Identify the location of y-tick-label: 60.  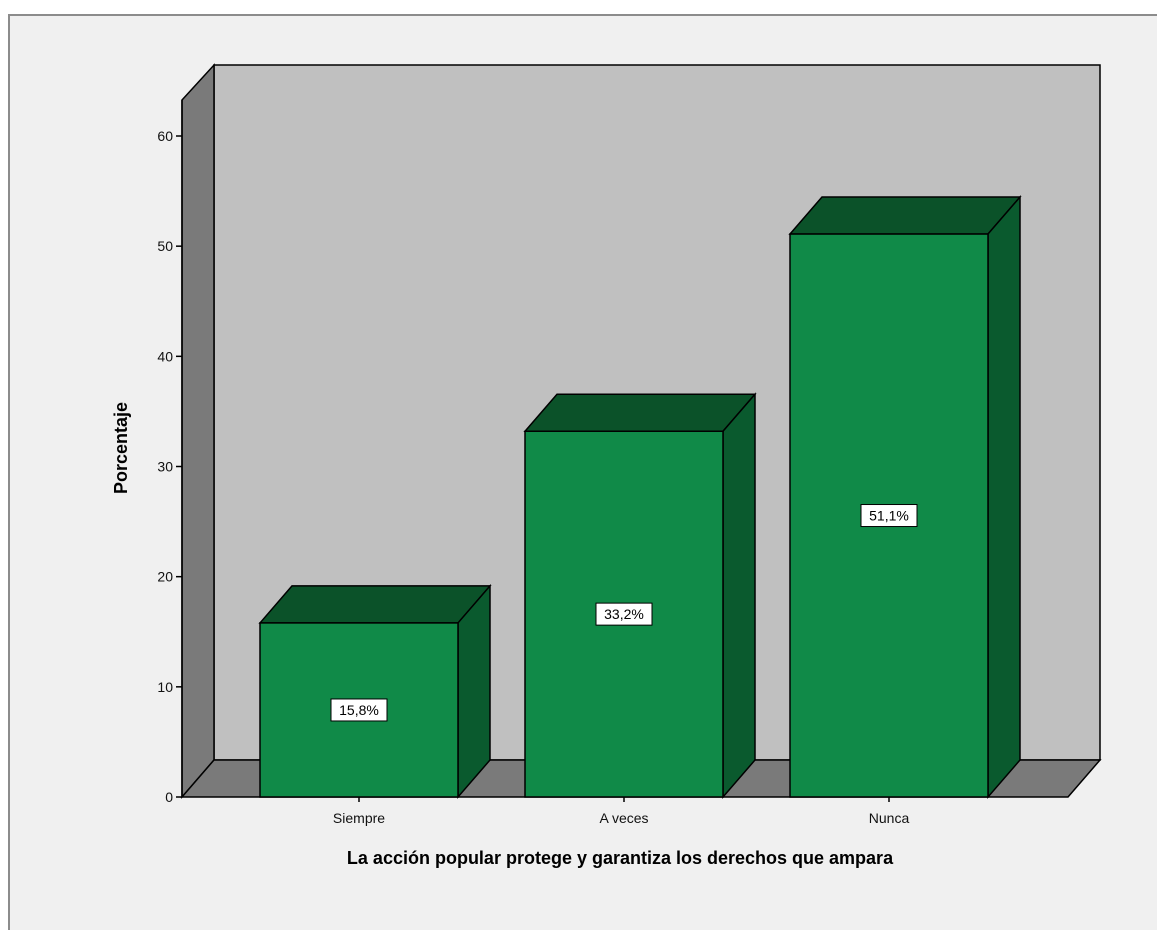
(165, 136).